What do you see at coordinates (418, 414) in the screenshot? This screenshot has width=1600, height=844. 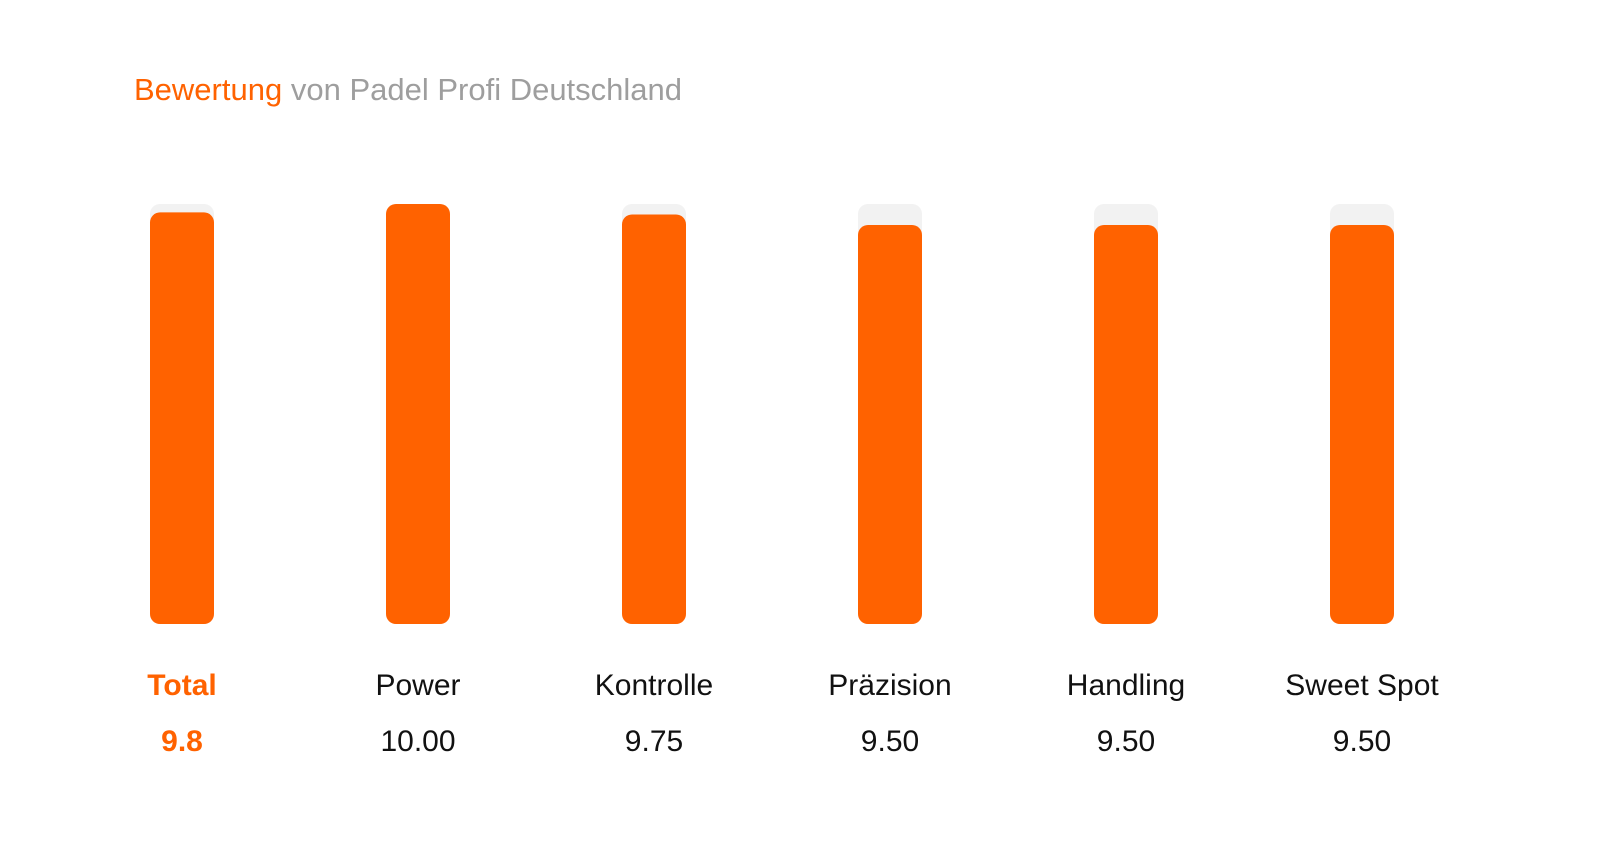 I see `bar-power` at bounding box center [418, 414].